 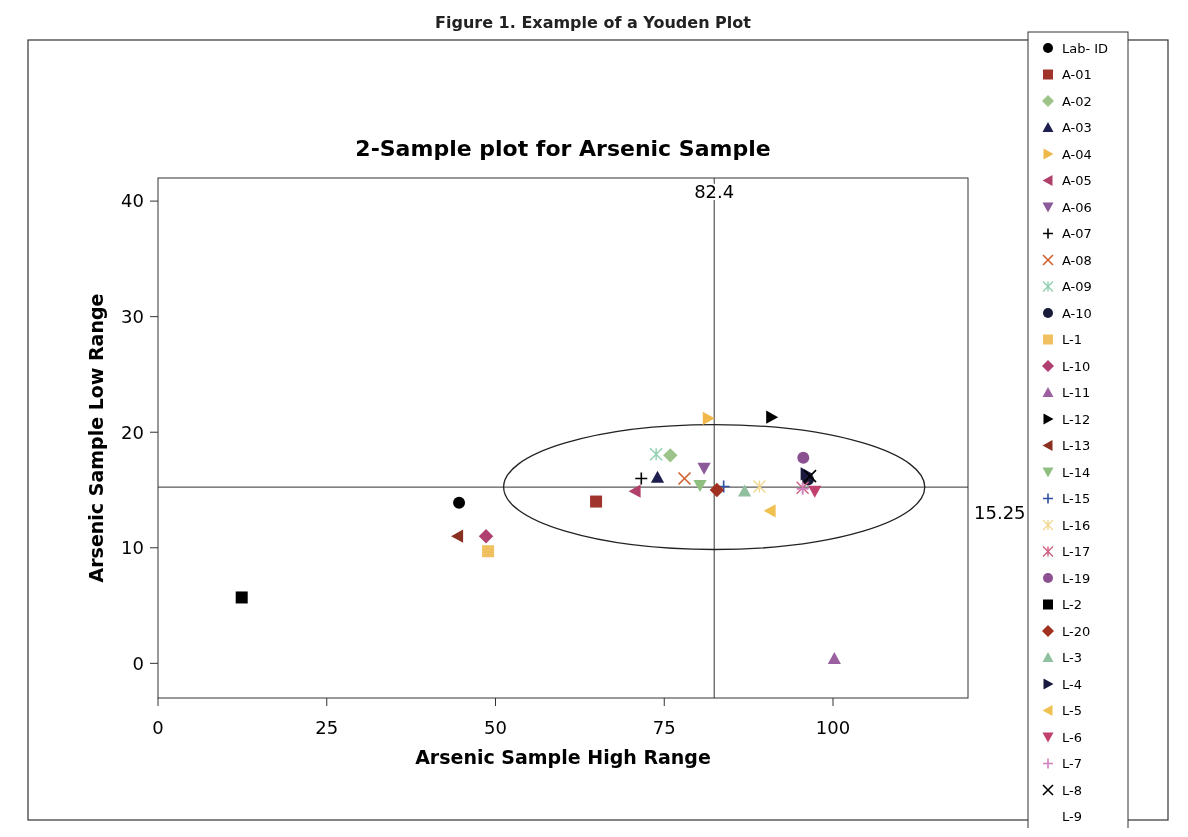 What do you see at coordinates (1085, 48) in the screenshot?
I see `legend-label: Lab- ID` at bounding box center [1085, 48].